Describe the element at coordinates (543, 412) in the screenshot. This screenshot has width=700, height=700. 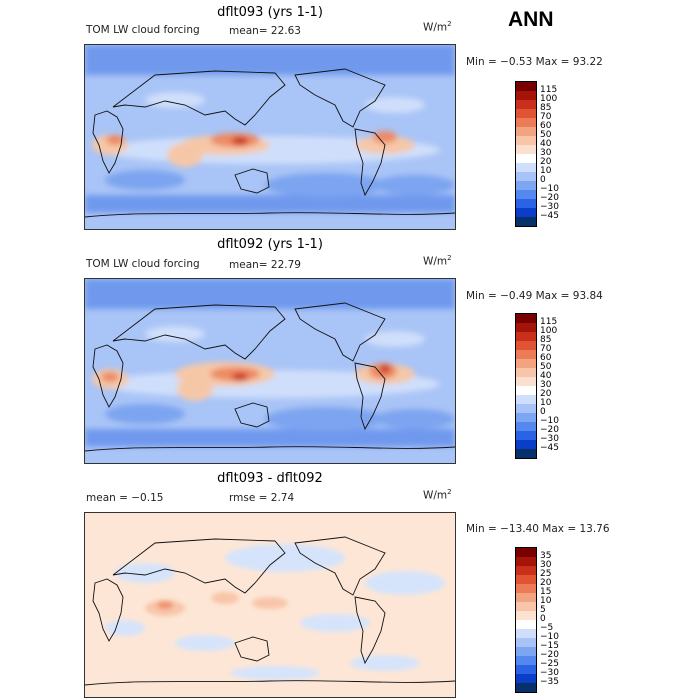
I see `colorbar-label: 0` at that location.